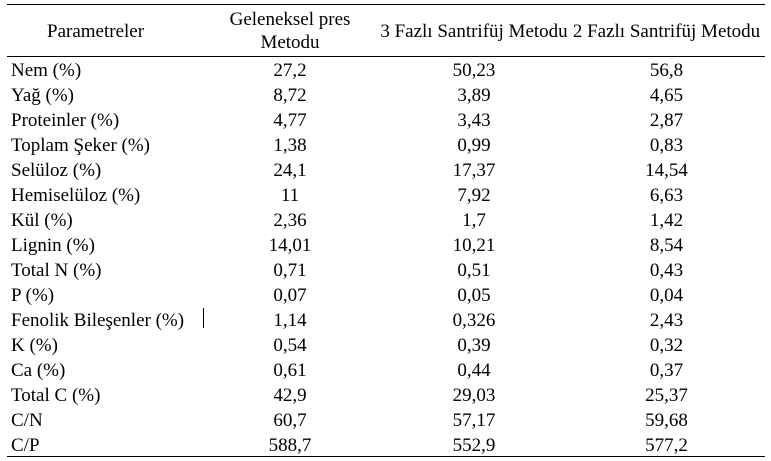  I want to click on table-header-rule, so click(386, 56).